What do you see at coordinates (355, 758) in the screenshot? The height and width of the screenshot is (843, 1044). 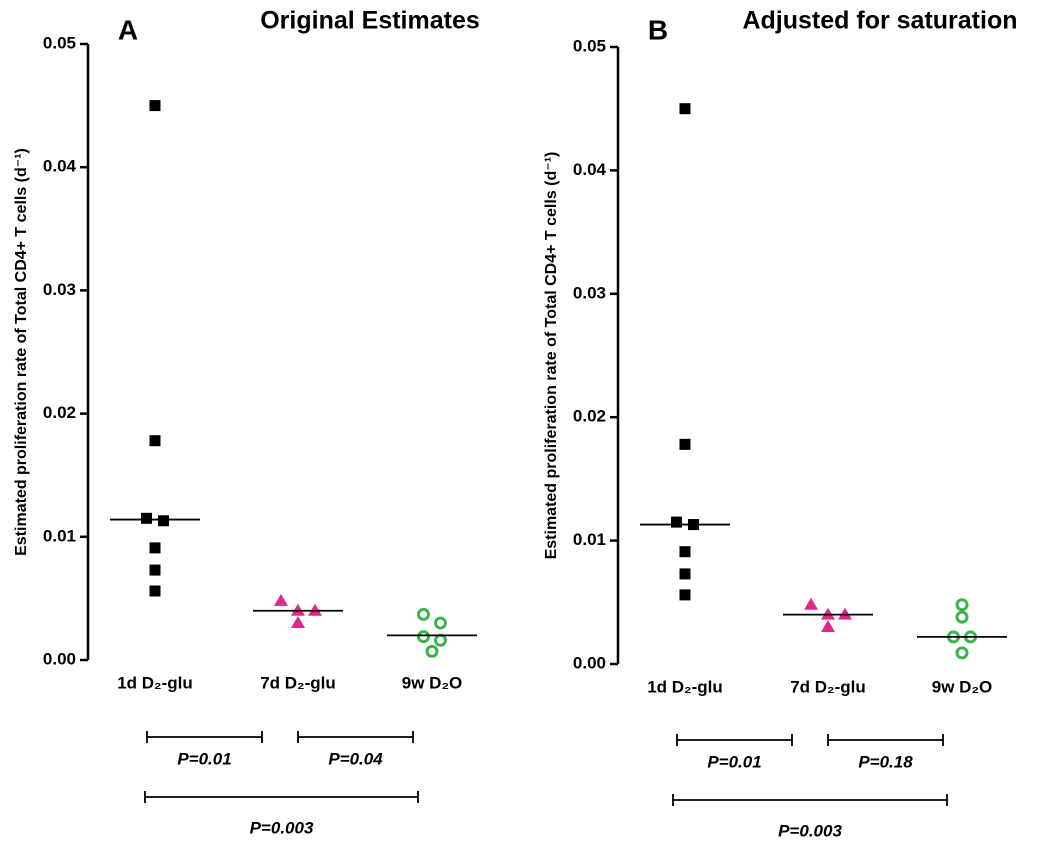 I see `p-value: P=0.04` at bounding box center [355, 758].